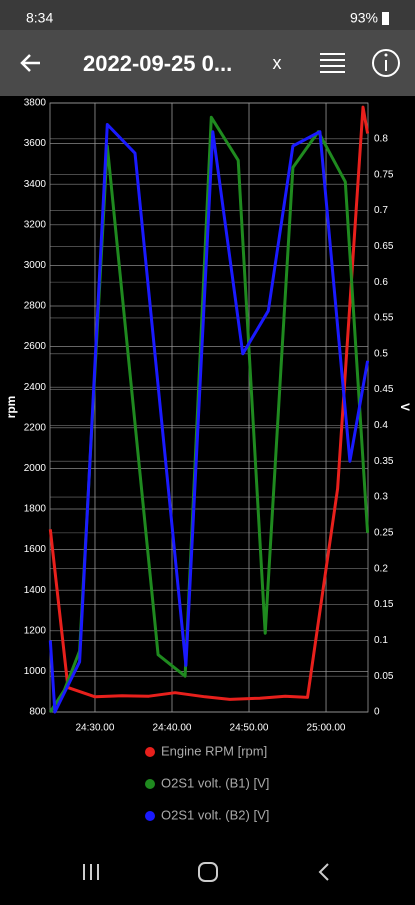 The height and width of the screenshot is (905, 415). I want to click on y-tick-label: 1000, so click(35, 671).